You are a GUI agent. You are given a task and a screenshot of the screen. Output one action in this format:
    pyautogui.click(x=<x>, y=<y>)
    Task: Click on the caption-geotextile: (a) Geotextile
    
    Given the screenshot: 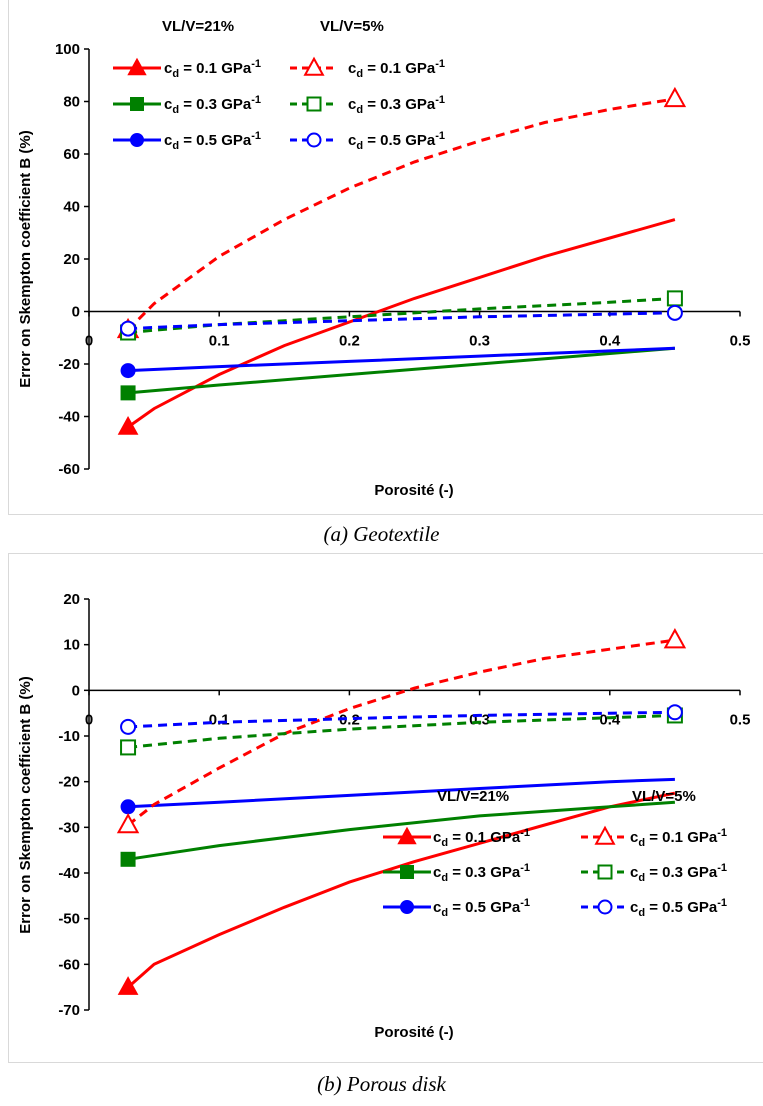 What is the action you would take?
    pyautogui.click(x=381, y=534)
    